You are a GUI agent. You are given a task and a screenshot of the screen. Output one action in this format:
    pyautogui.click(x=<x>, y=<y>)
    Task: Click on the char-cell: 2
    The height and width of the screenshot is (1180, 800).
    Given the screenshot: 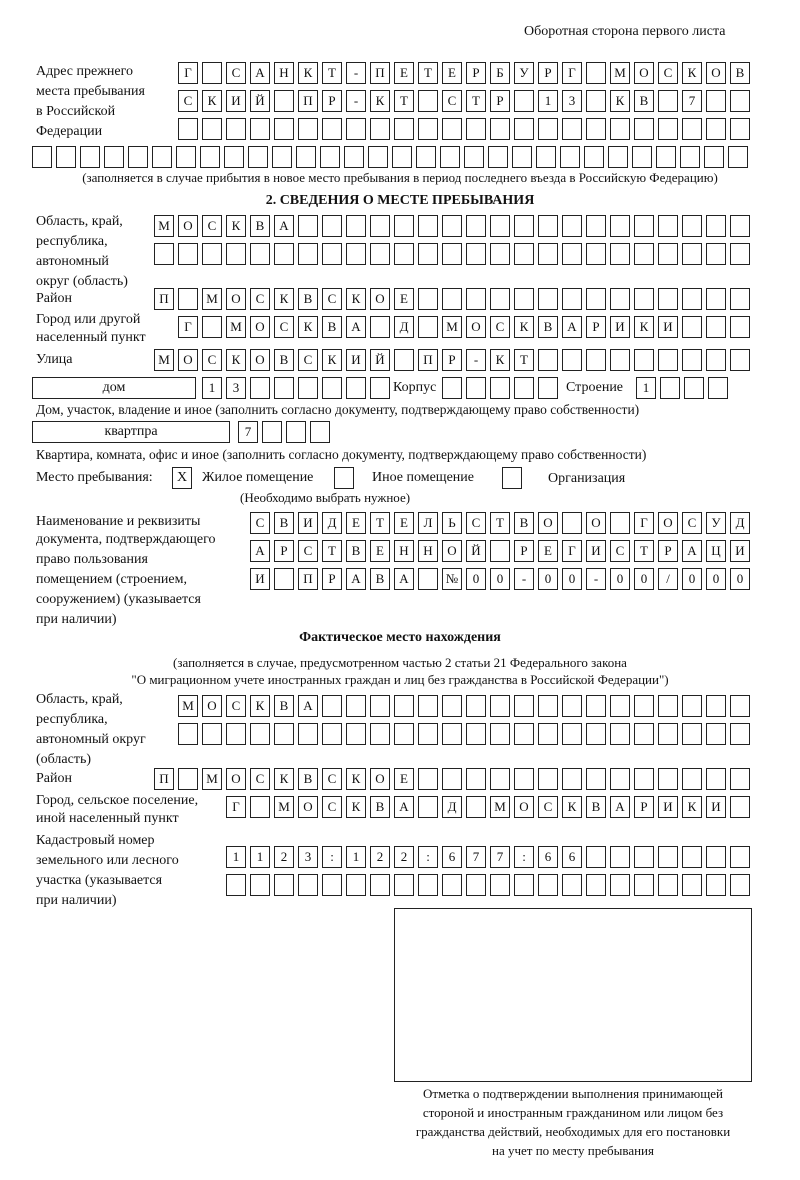 What is the action you would take?
    pyautogui.click(x=380, y=857)
    